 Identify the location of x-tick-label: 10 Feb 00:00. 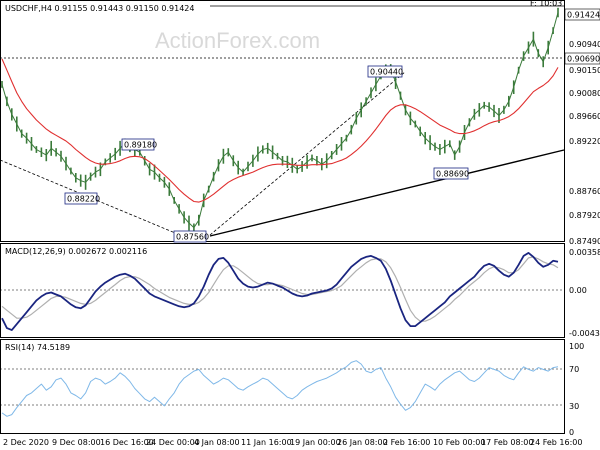
(459, 442).